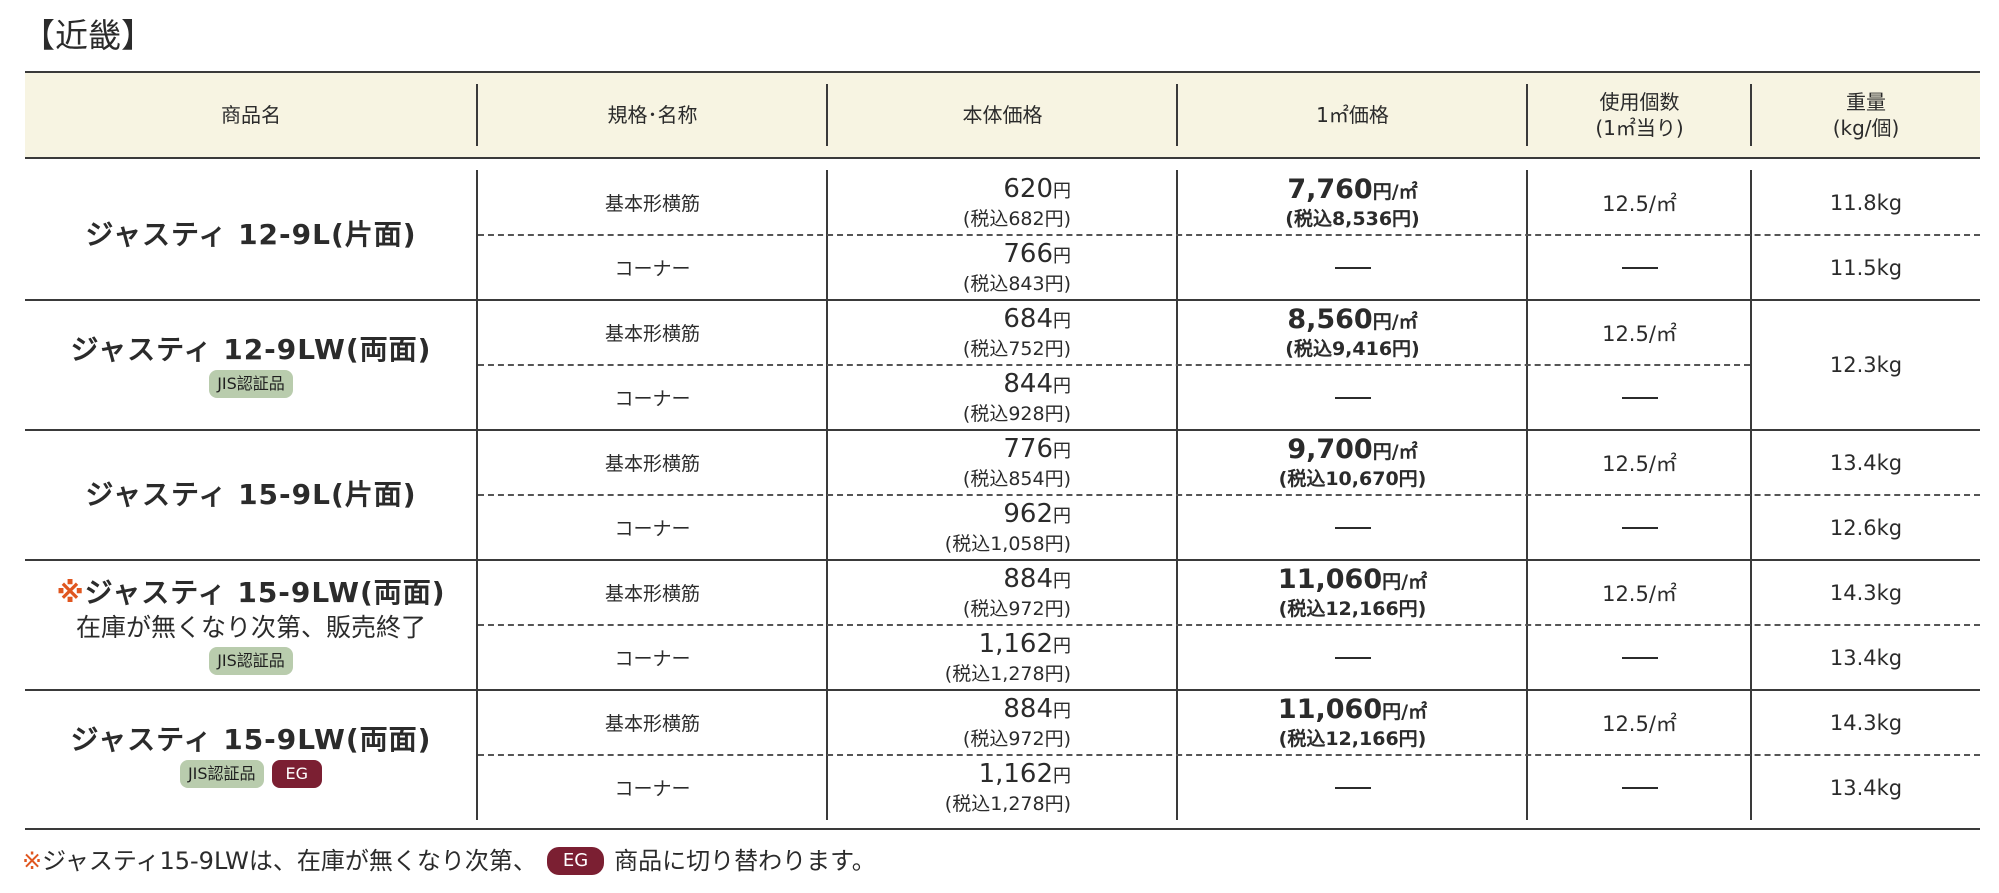 The width and height of the screenshot is (1999, 893). Describe the element at coordinates (1016, 219) in the screenshot. I see `price-tax-included: (税込682円)` at that location.